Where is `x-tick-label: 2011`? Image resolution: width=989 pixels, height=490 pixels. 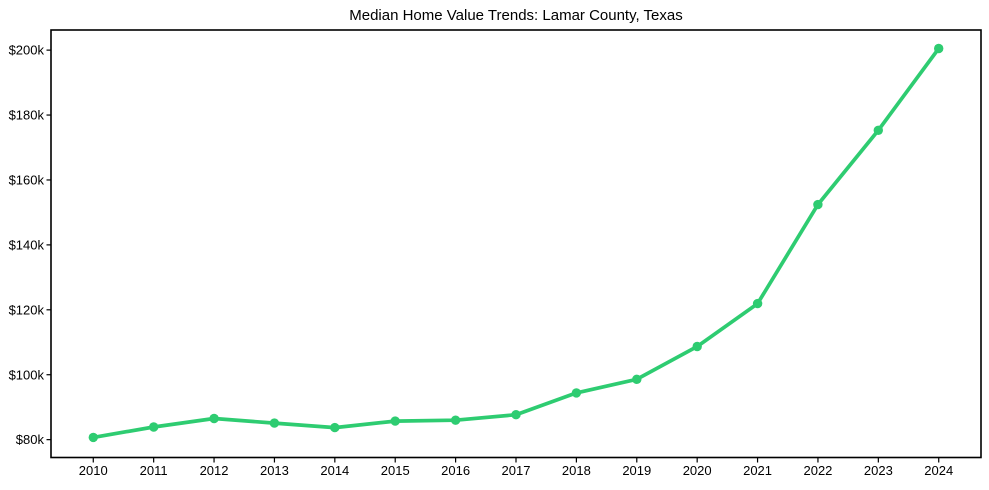 x-tick-label: 2011 is located at coordinates (154, 470).